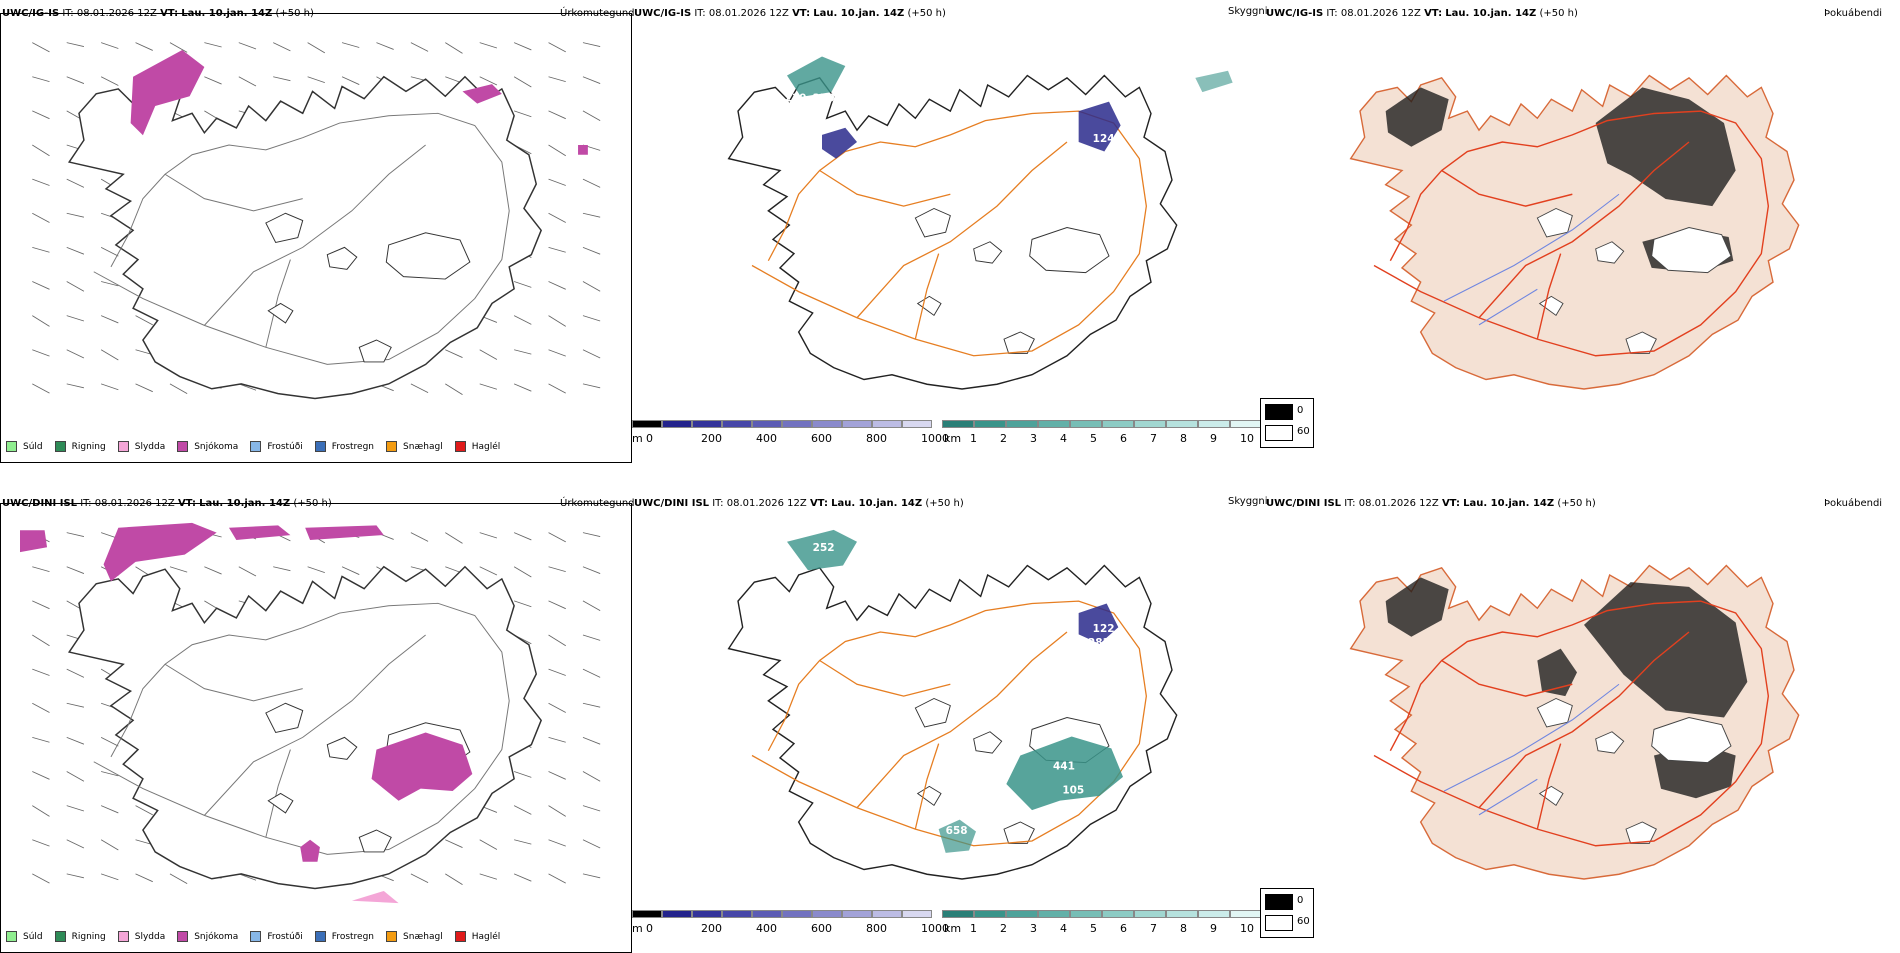 Image resolution: width=1900 pixels, height=953 pixels. What do you see at coordinates (1104, 139) in the screenshot?
I see `visibility-value-label: 124` at bounding box center [1104, 139].